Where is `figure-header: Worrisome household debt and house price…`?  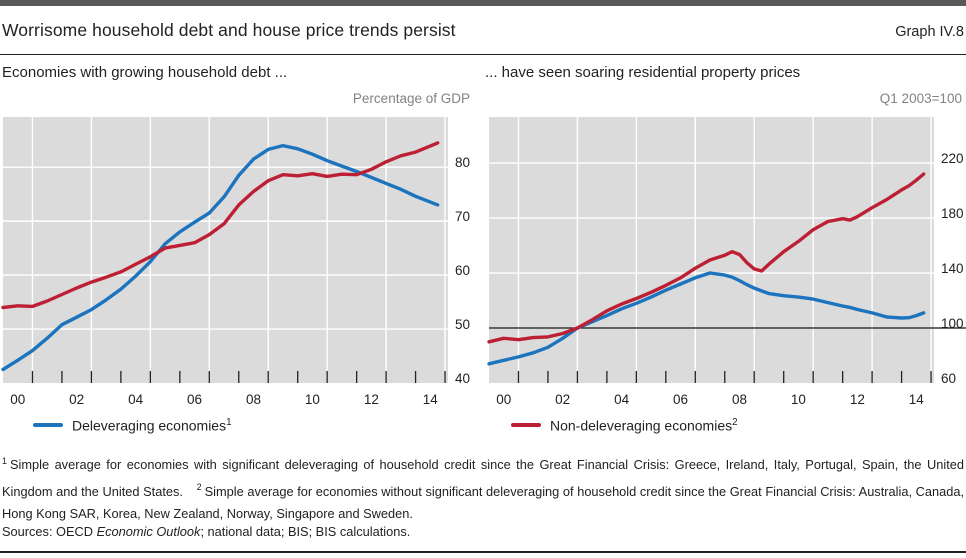
figure-header: Worrisome household debt and house price… is located at coordinates (483, 30).